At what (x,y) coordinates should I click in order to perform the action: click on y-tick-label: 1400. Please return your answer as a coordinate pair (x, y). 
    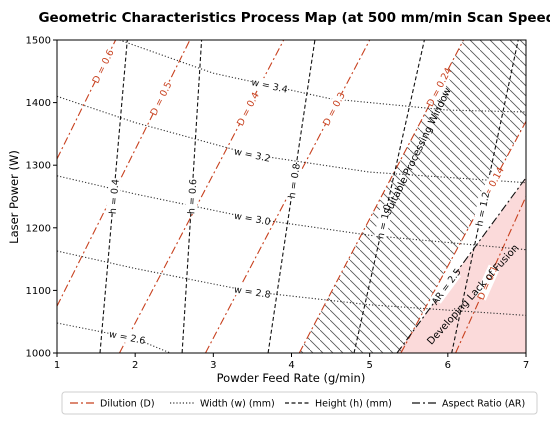
    Looking at the image, I should click on (38, 103).